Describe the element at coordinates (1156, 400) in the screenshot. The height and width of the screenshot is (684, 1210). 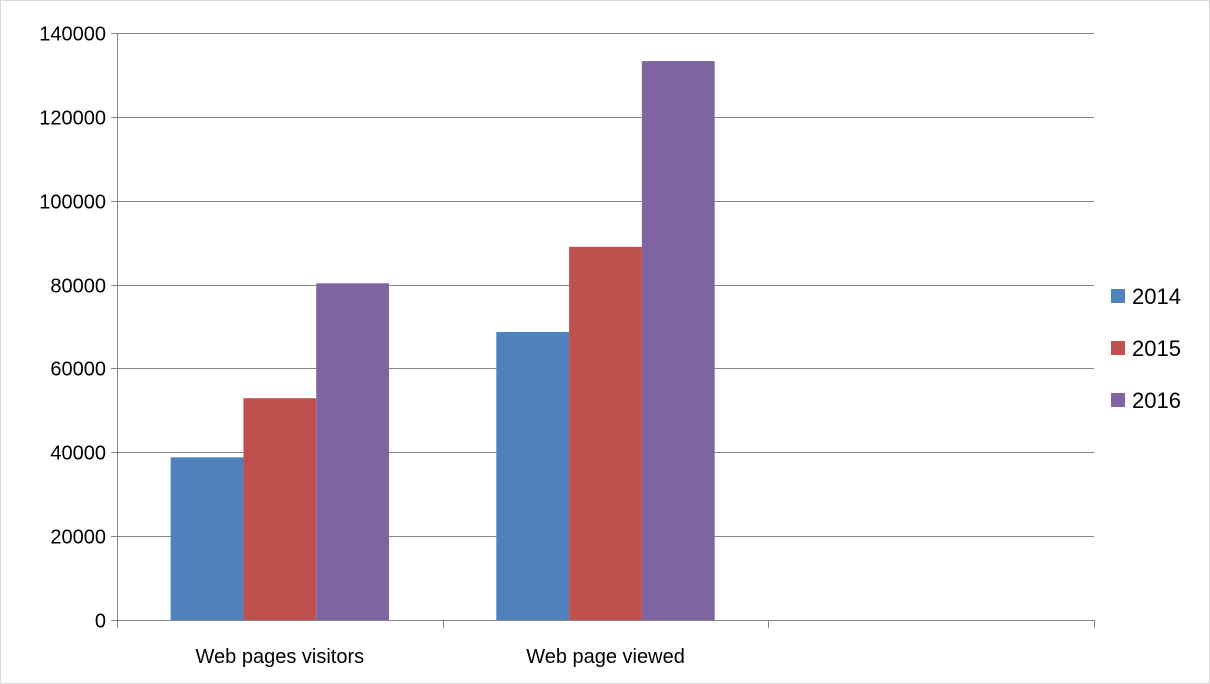
I see `legend-label: 2016` at that location.